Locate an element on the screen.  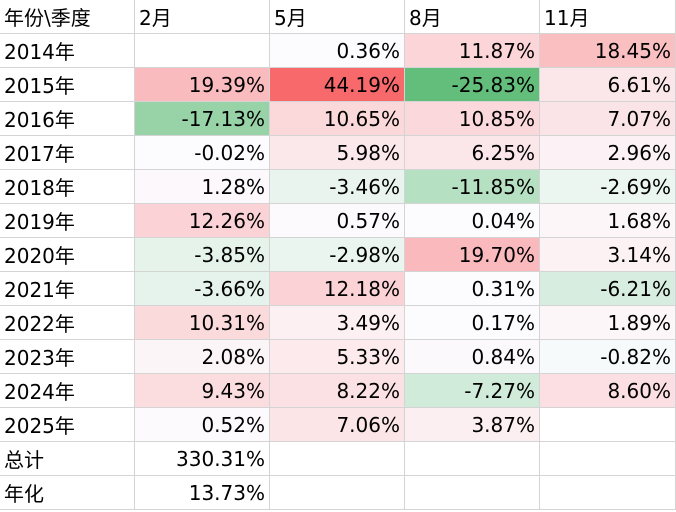
value-cell: 19.39% is located at coordinates (202, 85).